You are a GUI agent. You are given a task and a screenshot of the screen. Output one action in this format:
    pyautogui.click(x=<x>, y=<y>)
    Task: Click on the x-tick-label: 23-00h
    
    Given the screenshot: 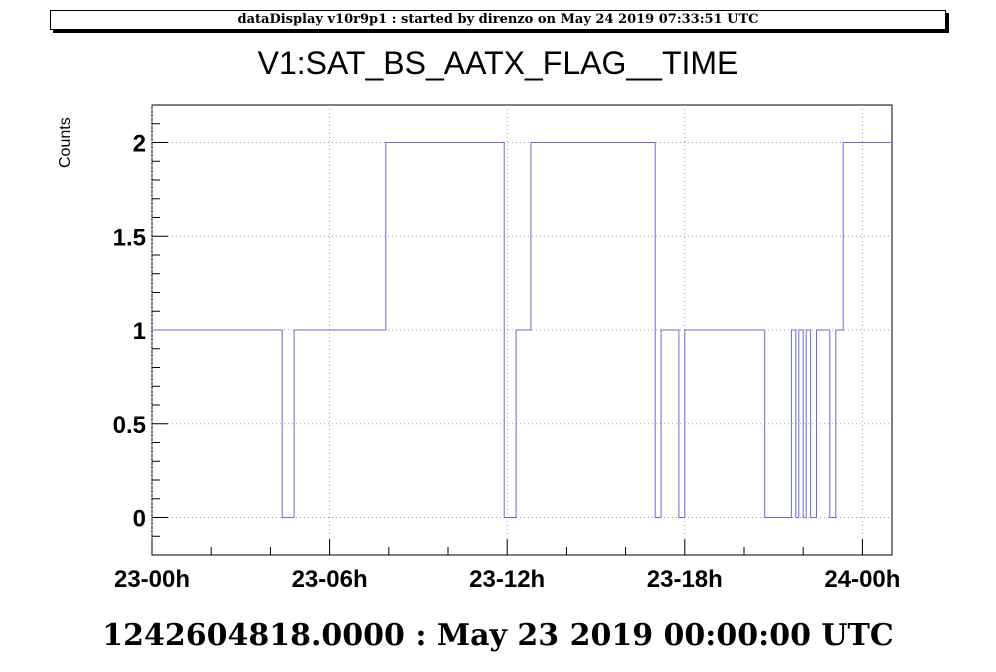 What is the action you would take?
    pyautogui.click(x=152, y=579)
    